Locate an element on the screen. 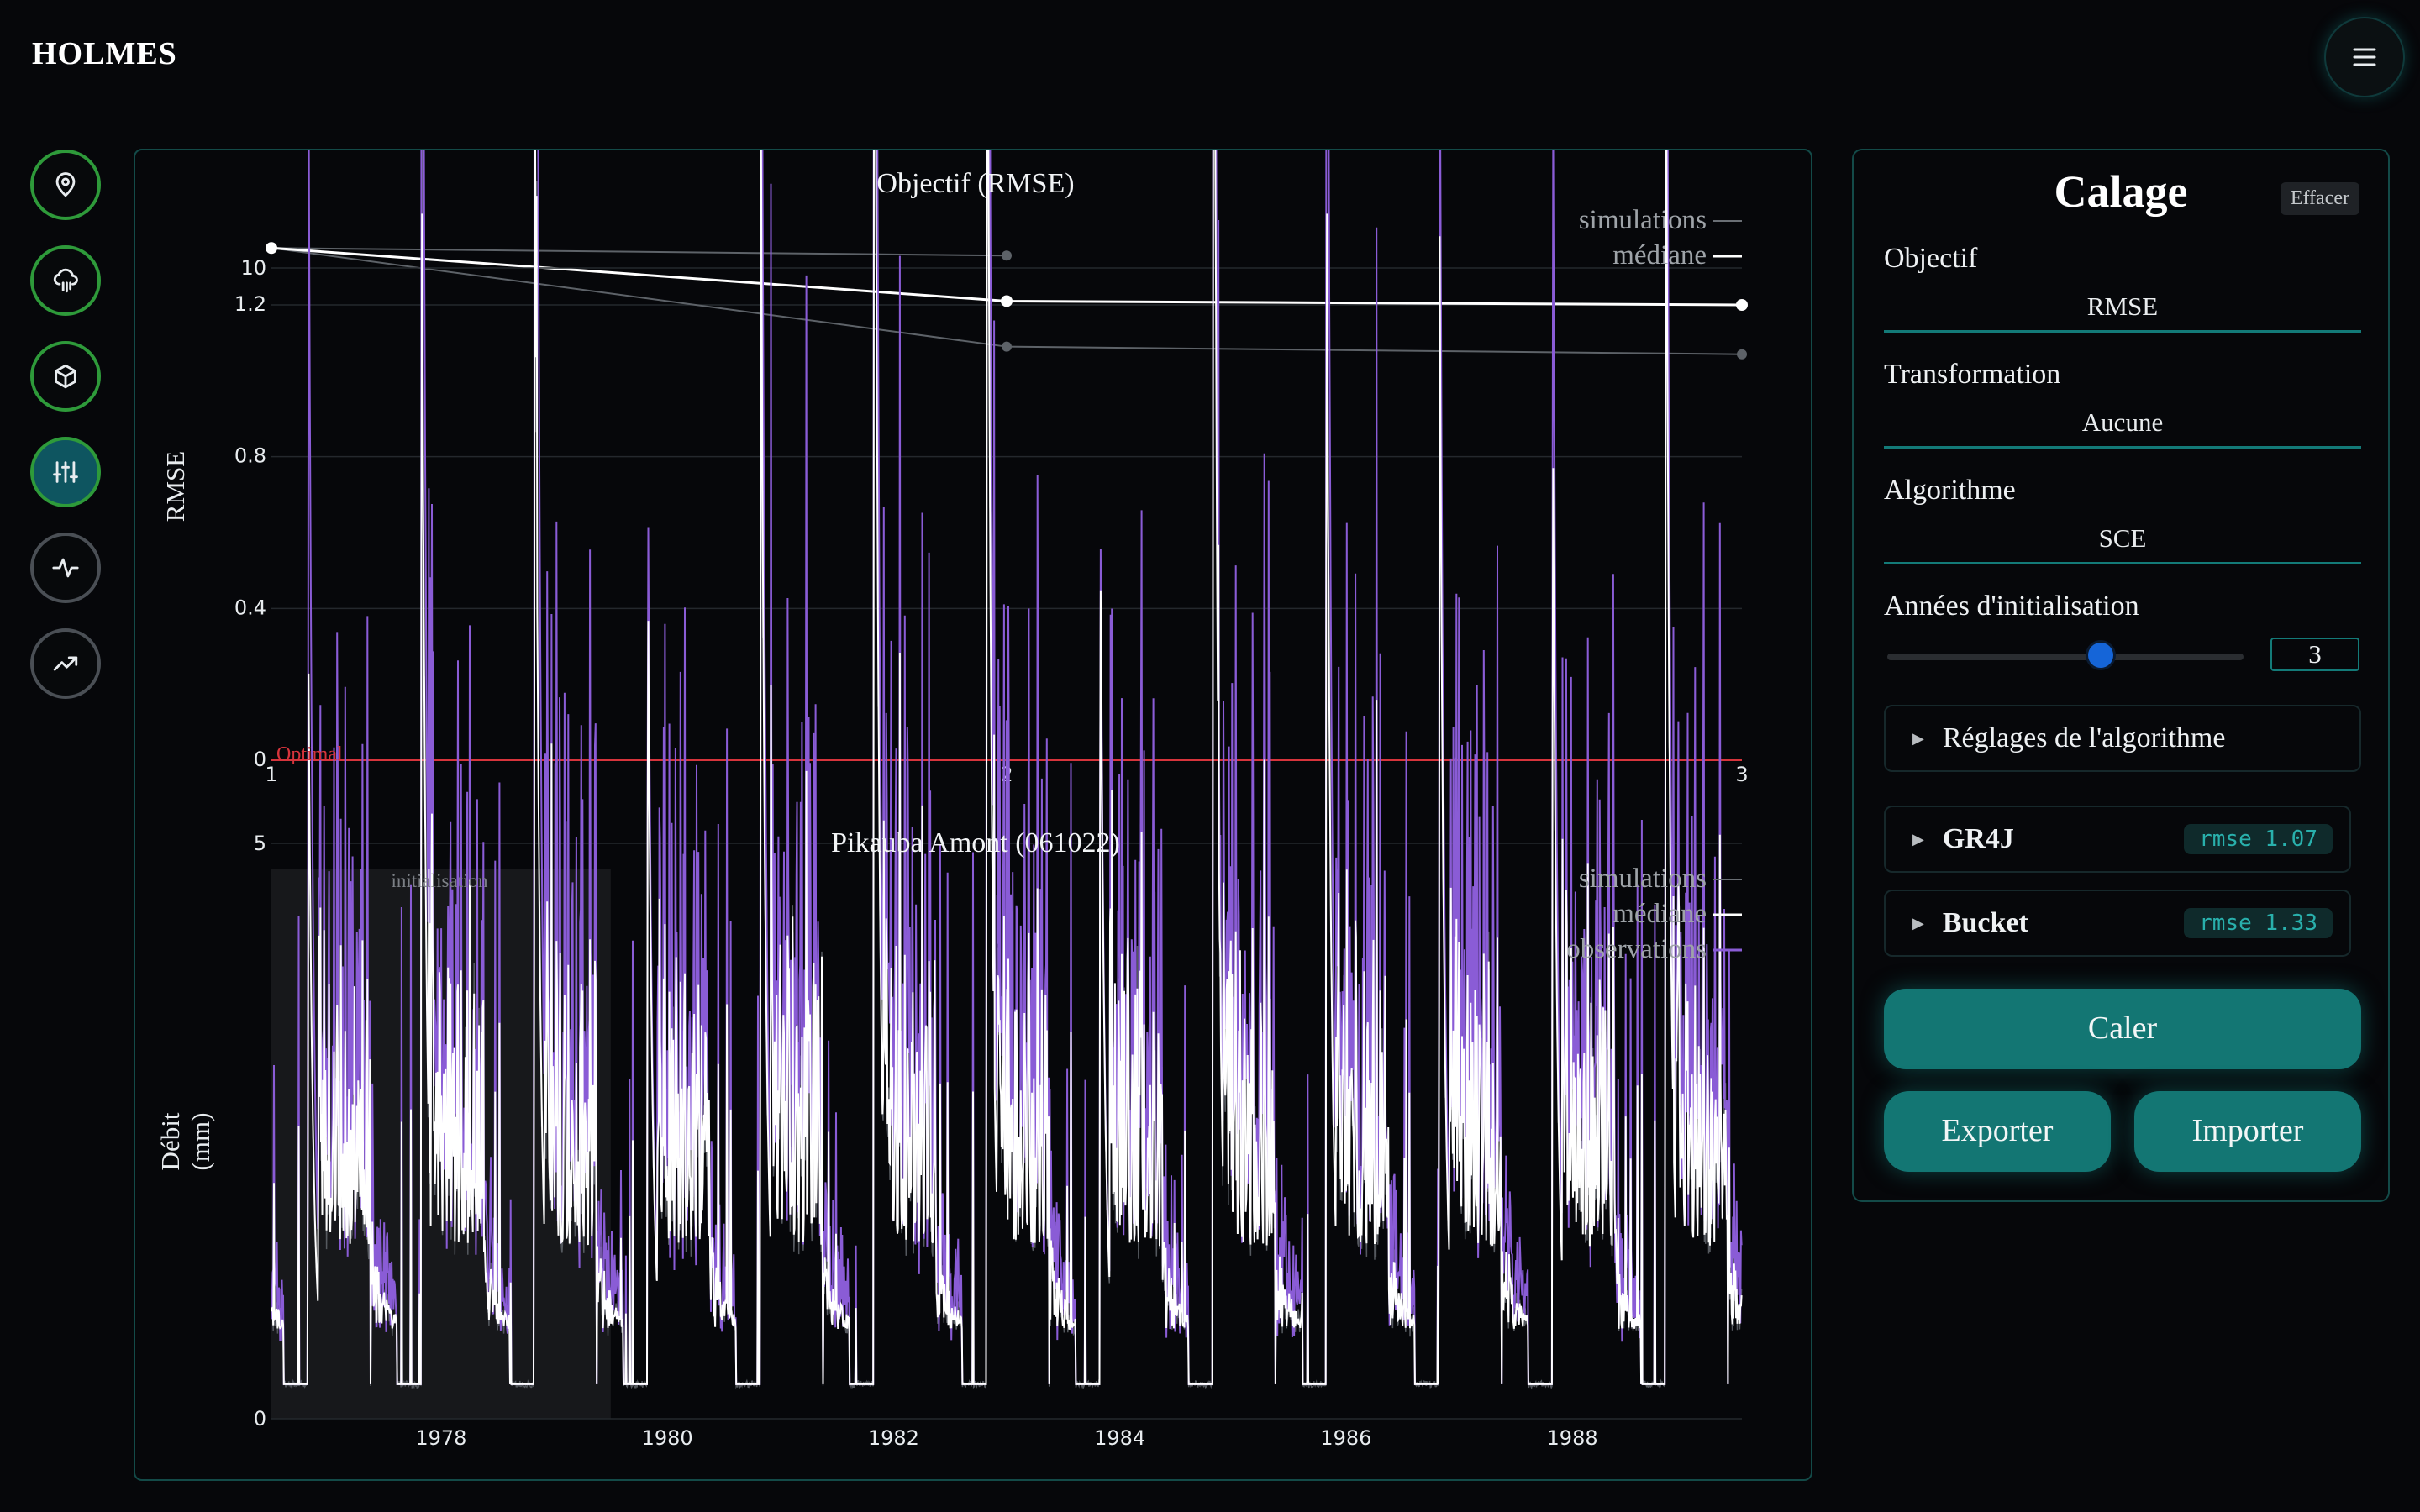 This screenshot has width=2420, height=1512. chart2-ylabel-line1: Débit is located at coordinates (170, 1141).